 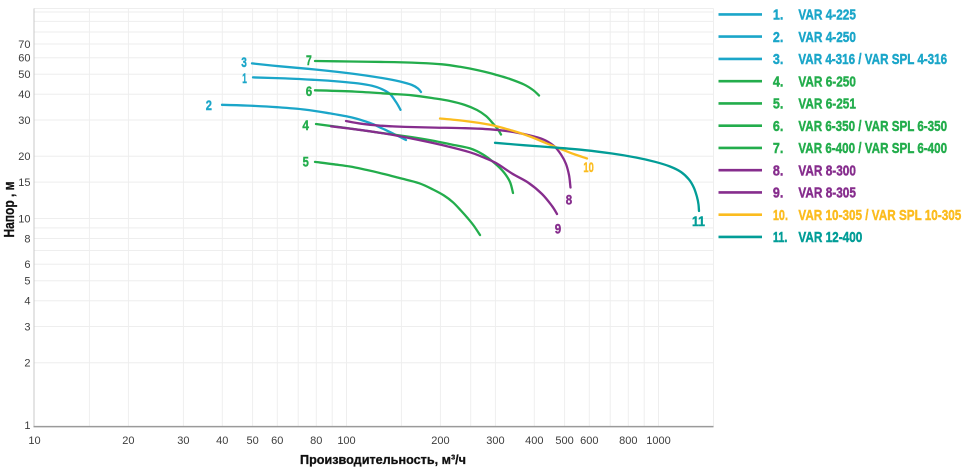 I want to click on svg-text: 6., so click(x=778, y=126).